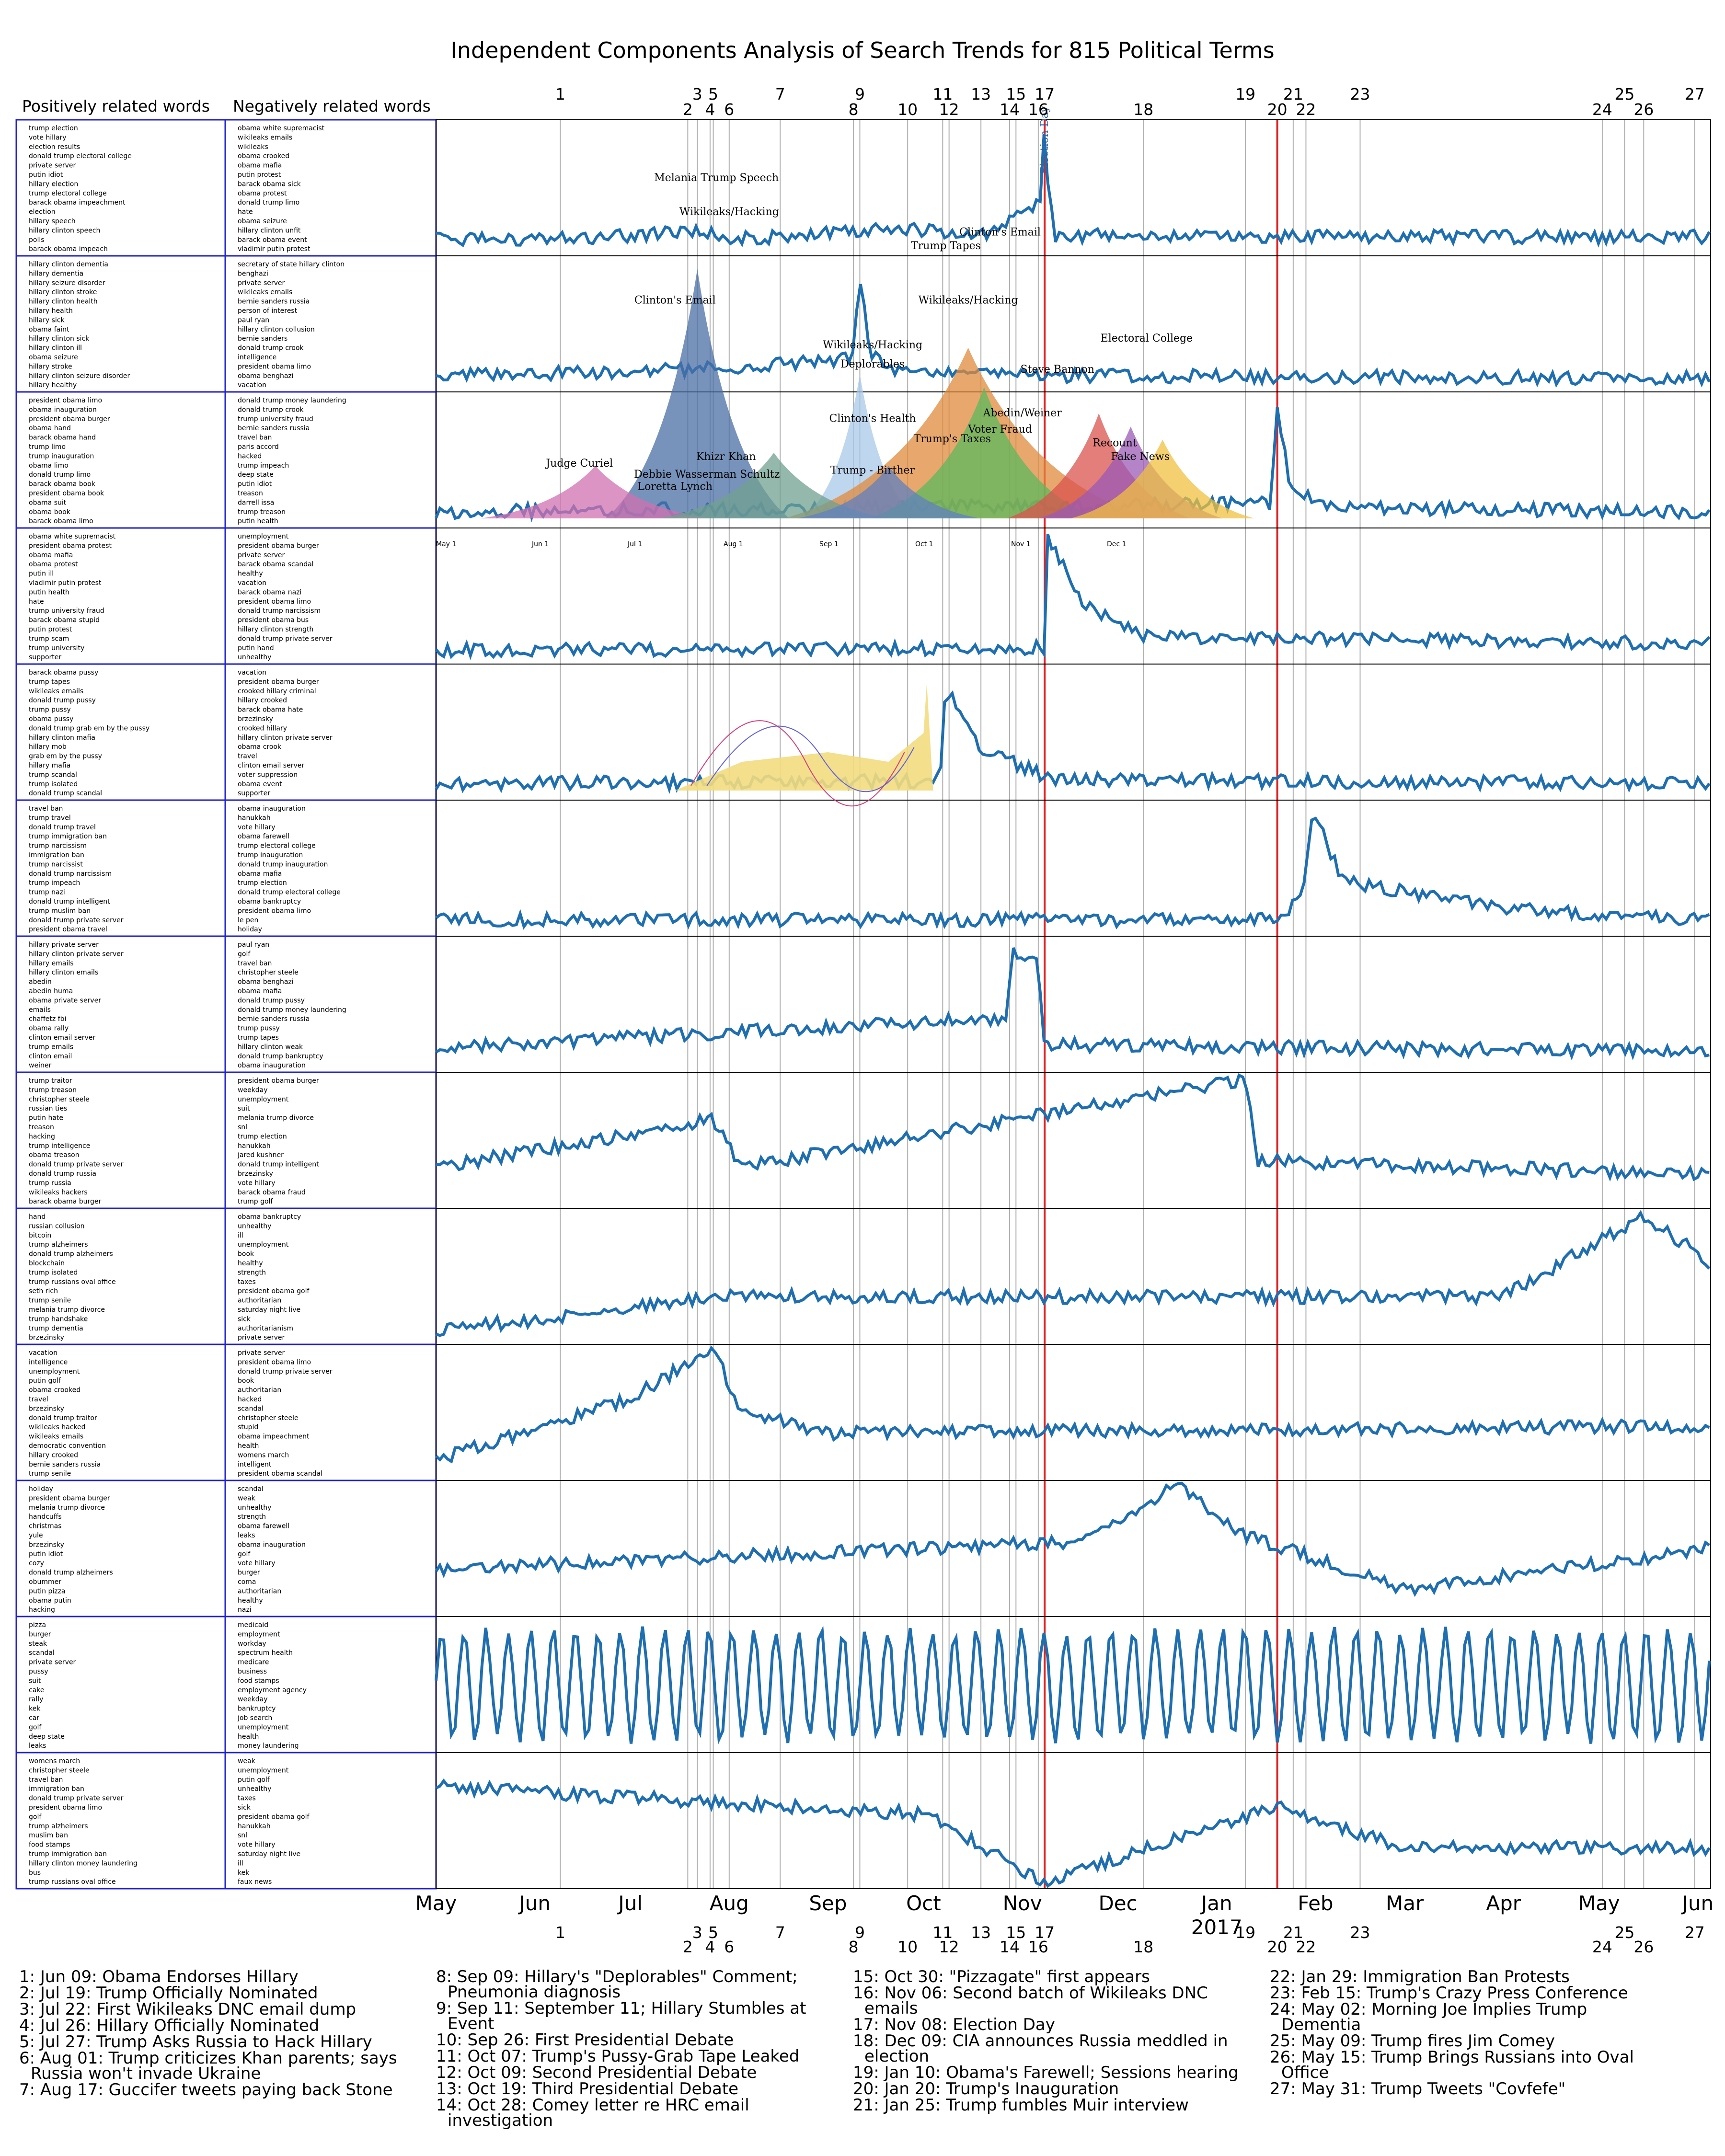 This screenshot has width=1725, height=2156. I want to click on month-tick-label: Jun, so click(1697, 1903).